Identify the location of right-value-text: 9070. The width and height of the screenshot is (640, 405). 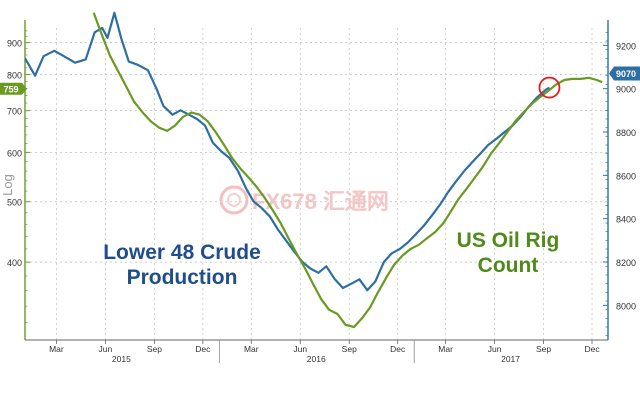
(626, 74).